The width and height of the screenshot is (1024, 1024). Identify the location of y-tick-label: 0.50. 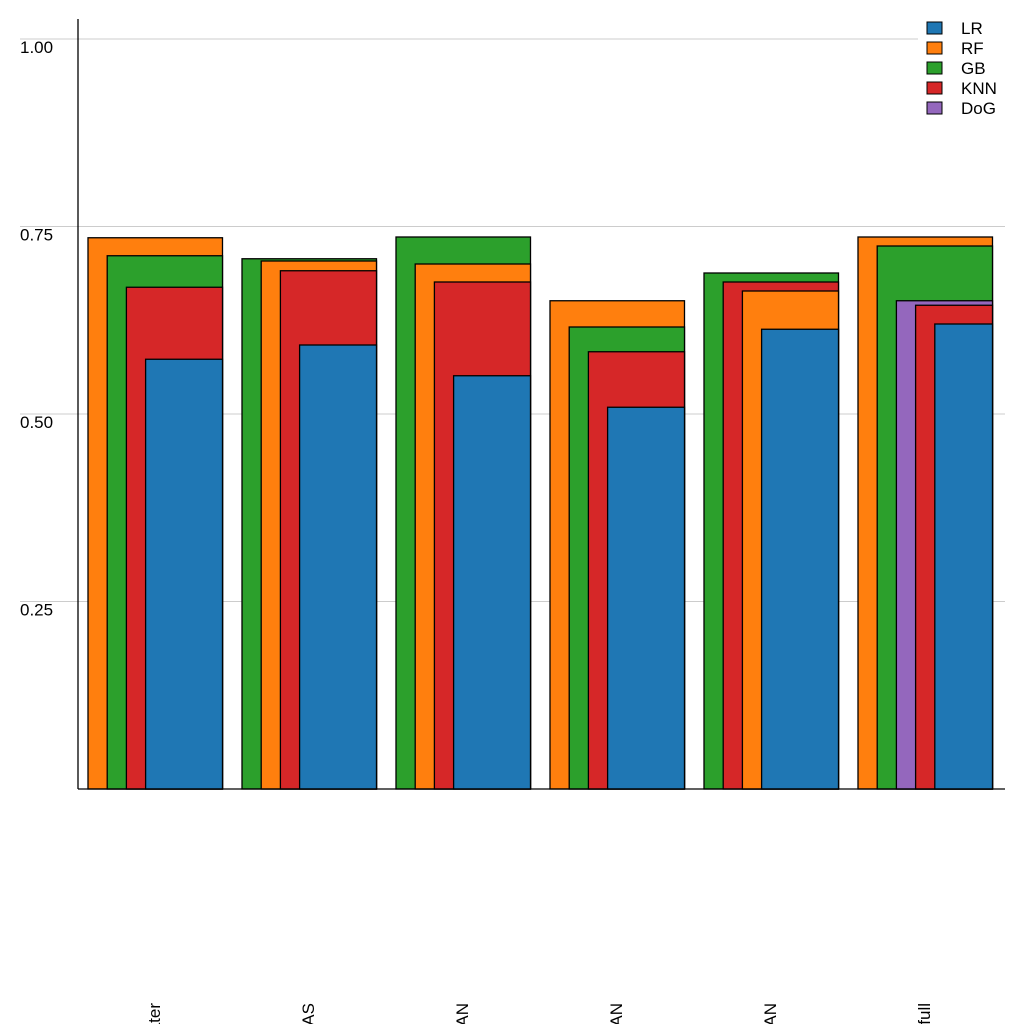
(36, 422).